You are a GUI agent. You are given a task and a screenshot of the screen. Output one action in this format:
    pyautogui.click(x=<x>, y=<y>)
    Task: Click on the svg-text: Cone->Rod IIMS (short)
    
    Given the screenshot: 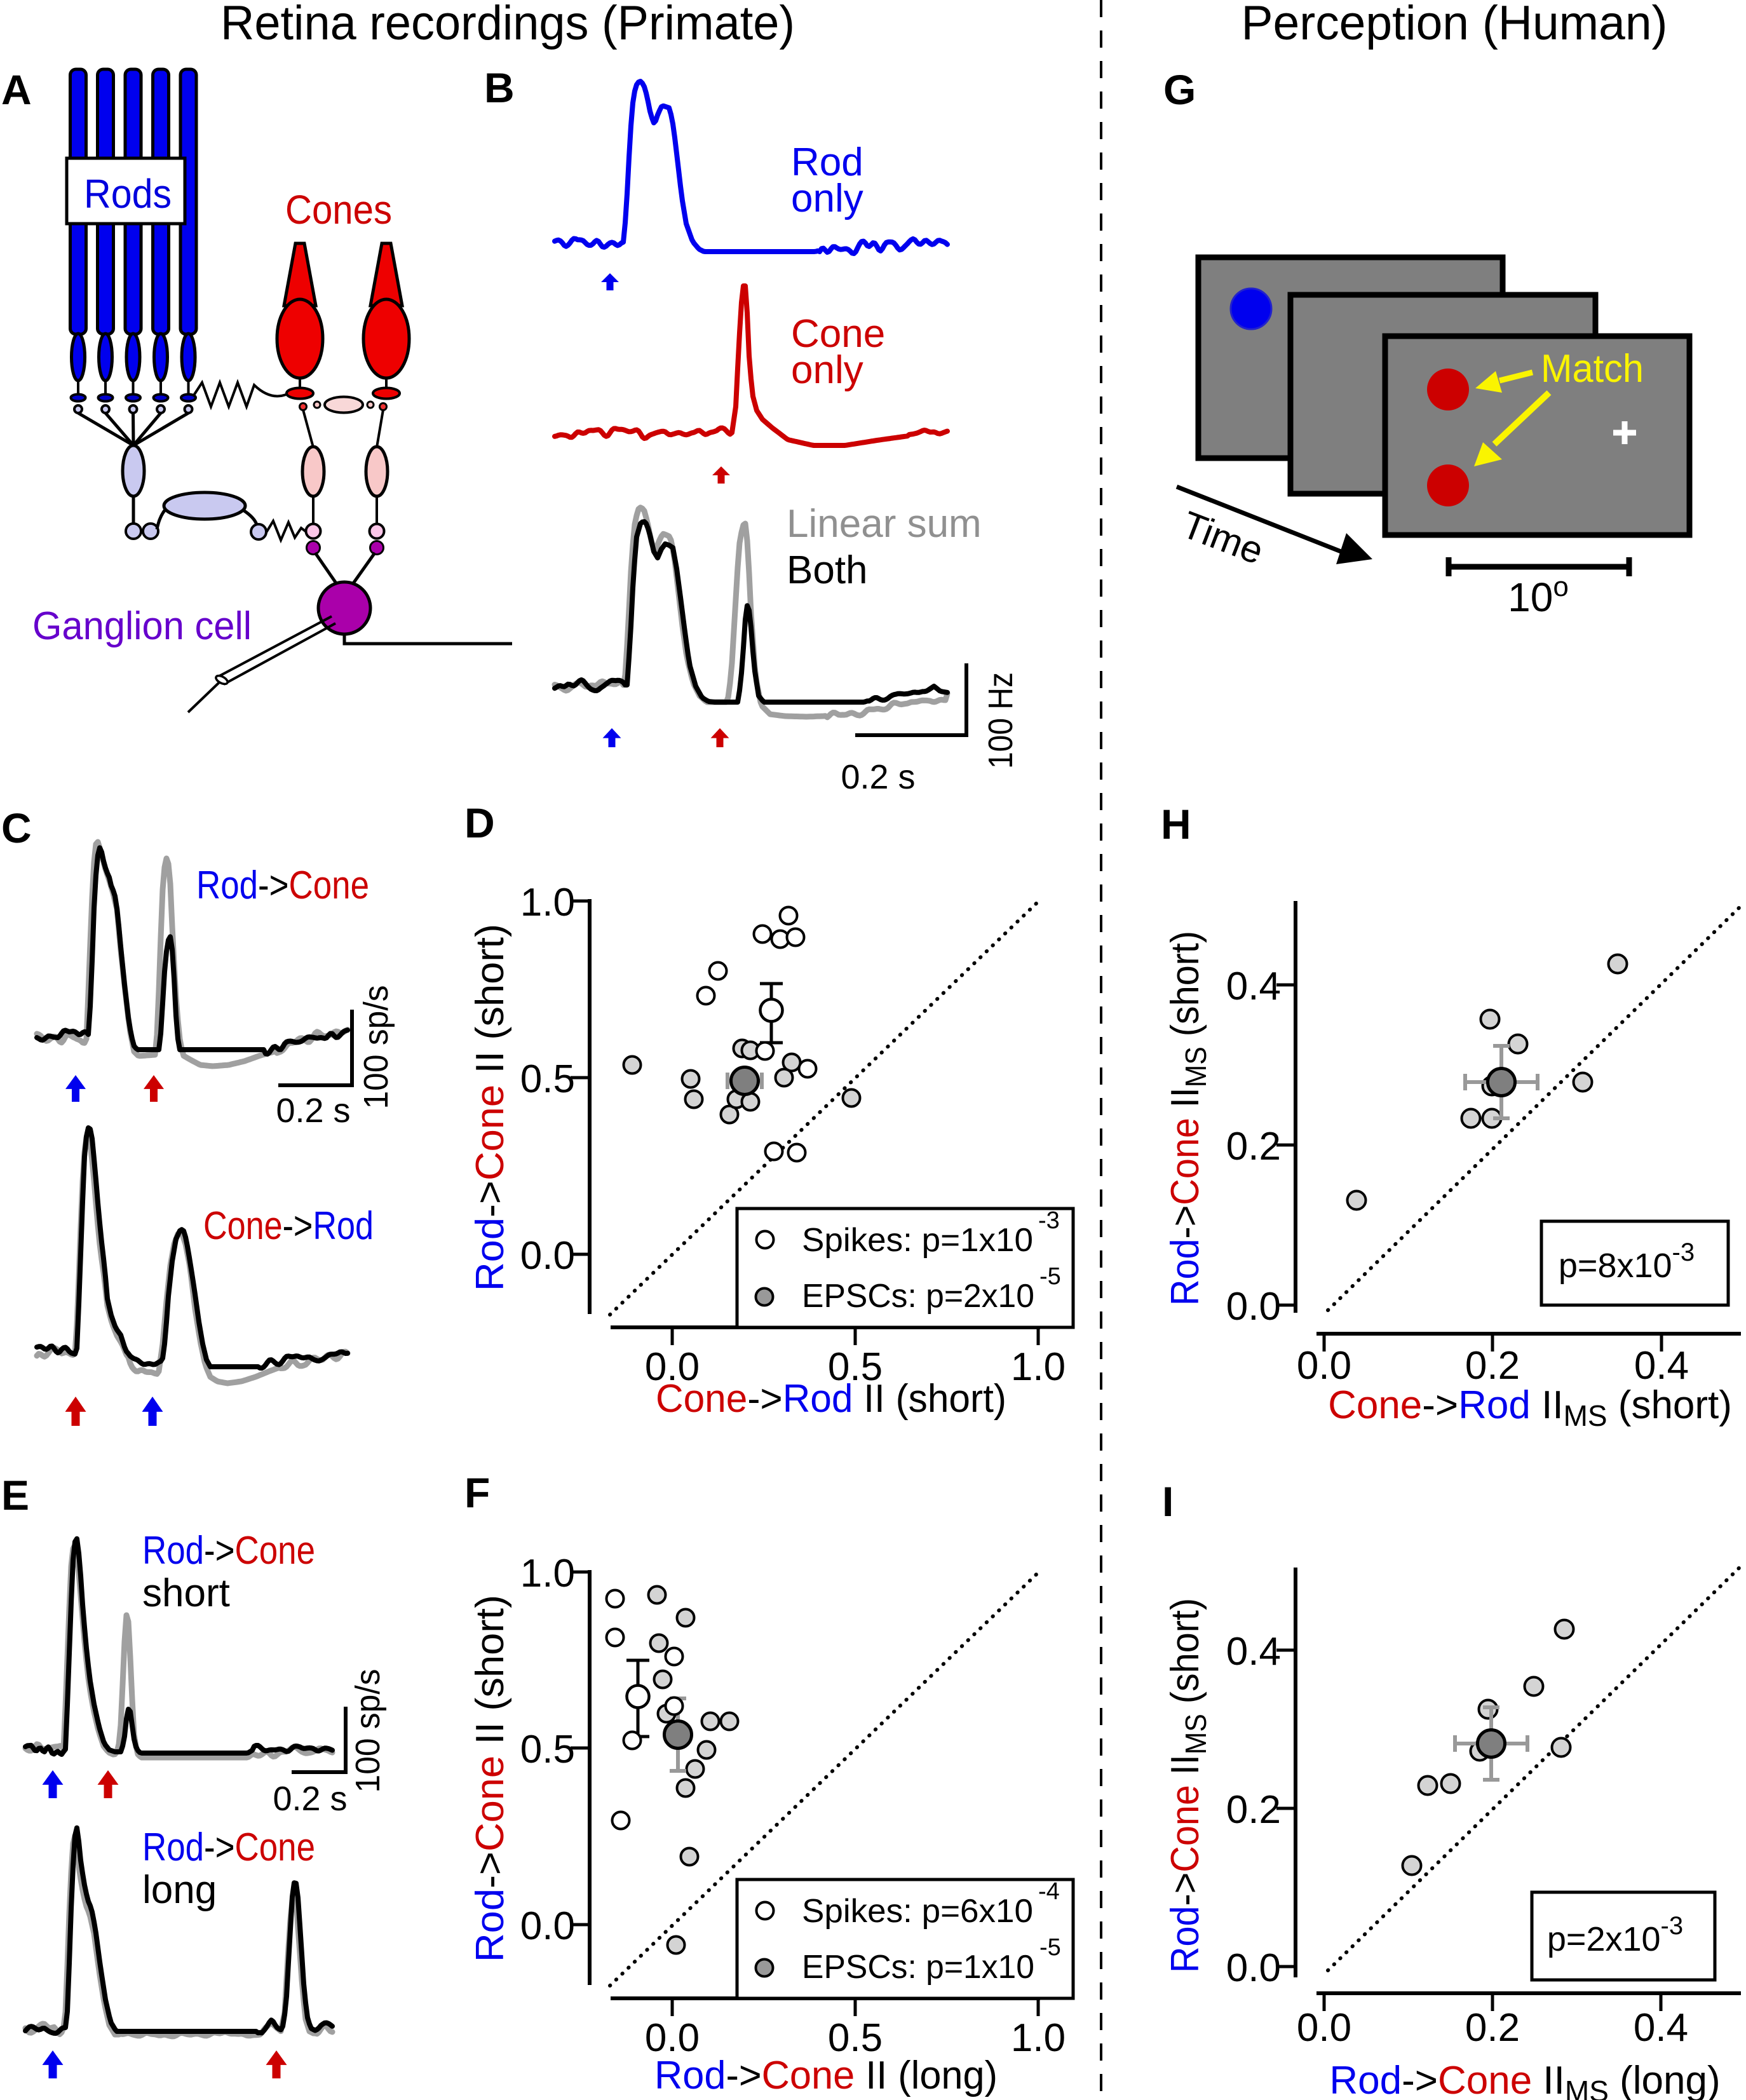 What is the action you would take?
    pyautogui.click(x=1530, y=1407)
    